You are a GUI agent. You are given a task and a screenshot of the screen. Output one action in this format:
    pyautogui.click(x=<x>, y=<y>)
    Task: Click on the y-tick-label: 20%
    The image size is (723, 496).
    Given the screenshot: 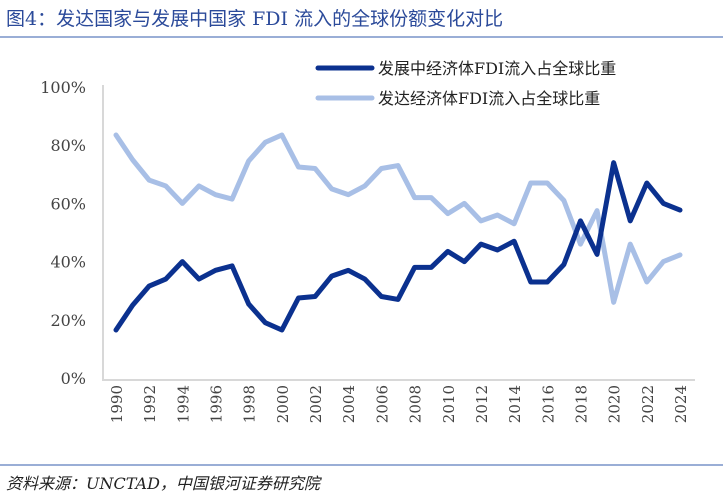 What is the action you would take?
    pyautogui.click(x=68, y=320)
    